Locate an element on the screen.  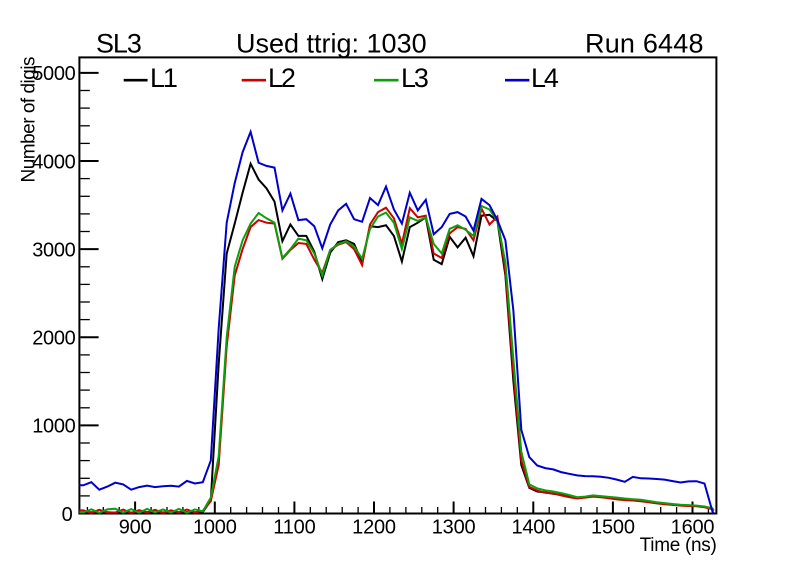
svg-text: L4 is located at coordinates (545, 78).